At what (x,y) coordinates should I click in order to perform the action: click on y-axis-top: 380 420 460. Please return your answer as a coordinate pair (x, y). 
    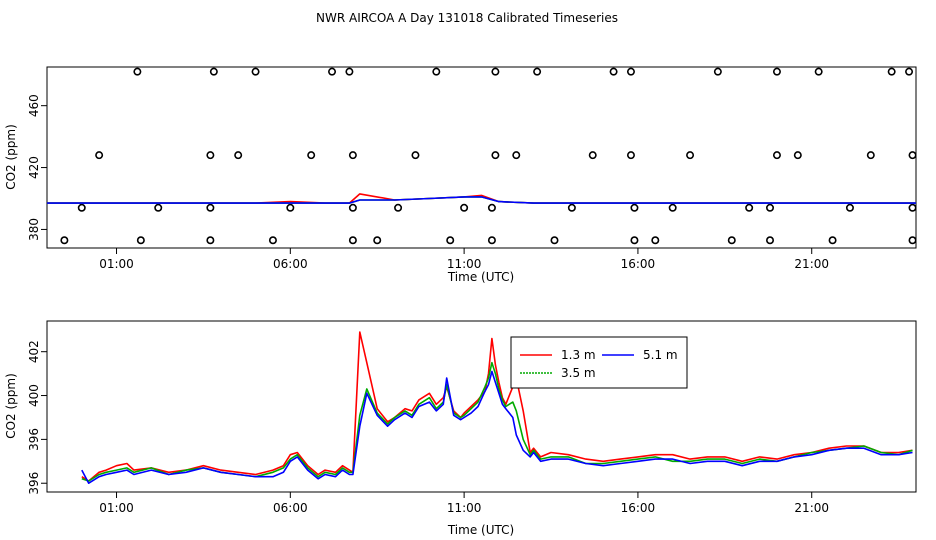
    Looking at the image, I should click on (37, 167).